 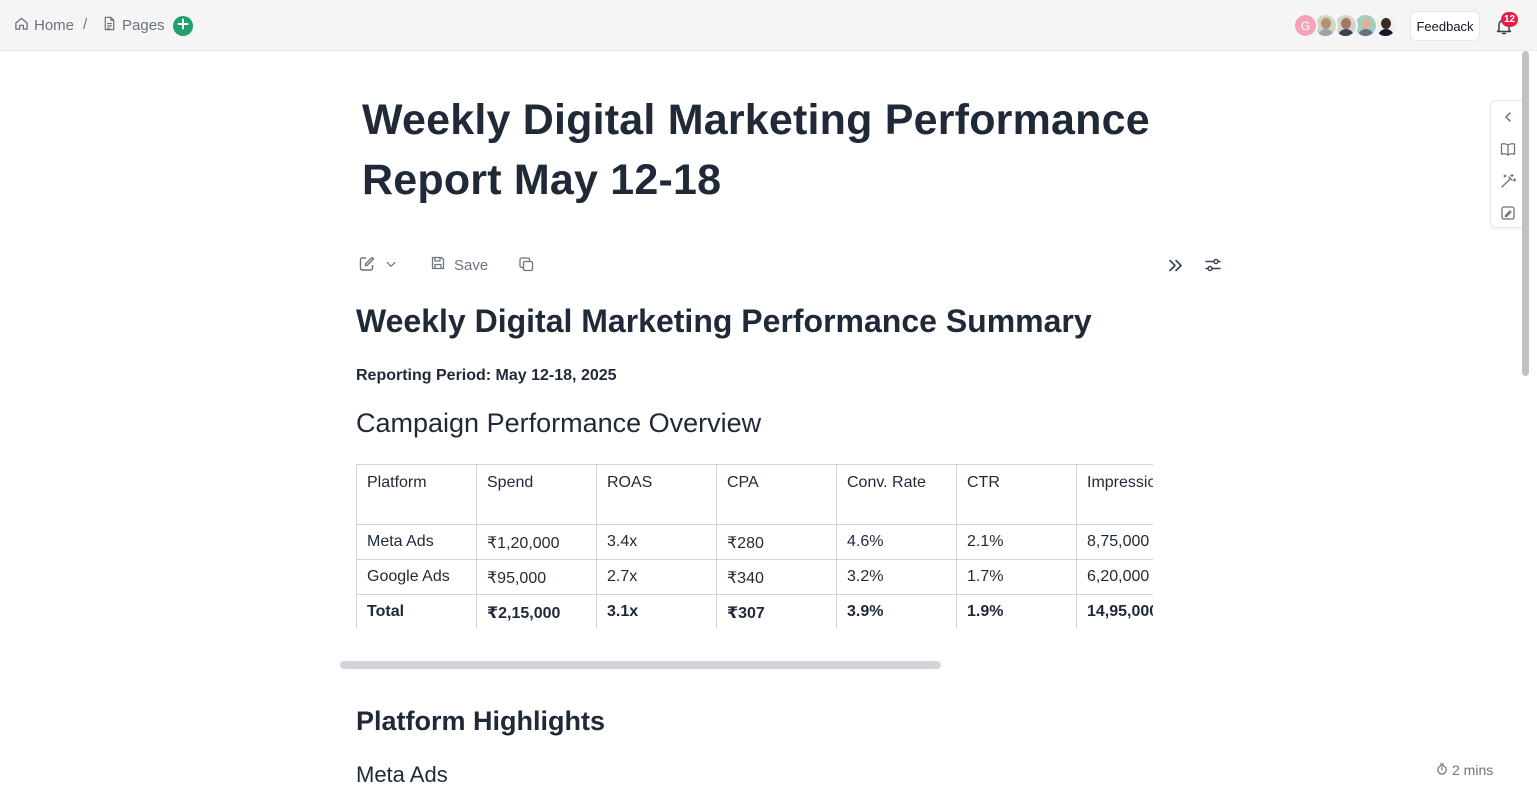 I want to click on subsection-heading-meta: Meta Ads, so click(x=402, y=774).